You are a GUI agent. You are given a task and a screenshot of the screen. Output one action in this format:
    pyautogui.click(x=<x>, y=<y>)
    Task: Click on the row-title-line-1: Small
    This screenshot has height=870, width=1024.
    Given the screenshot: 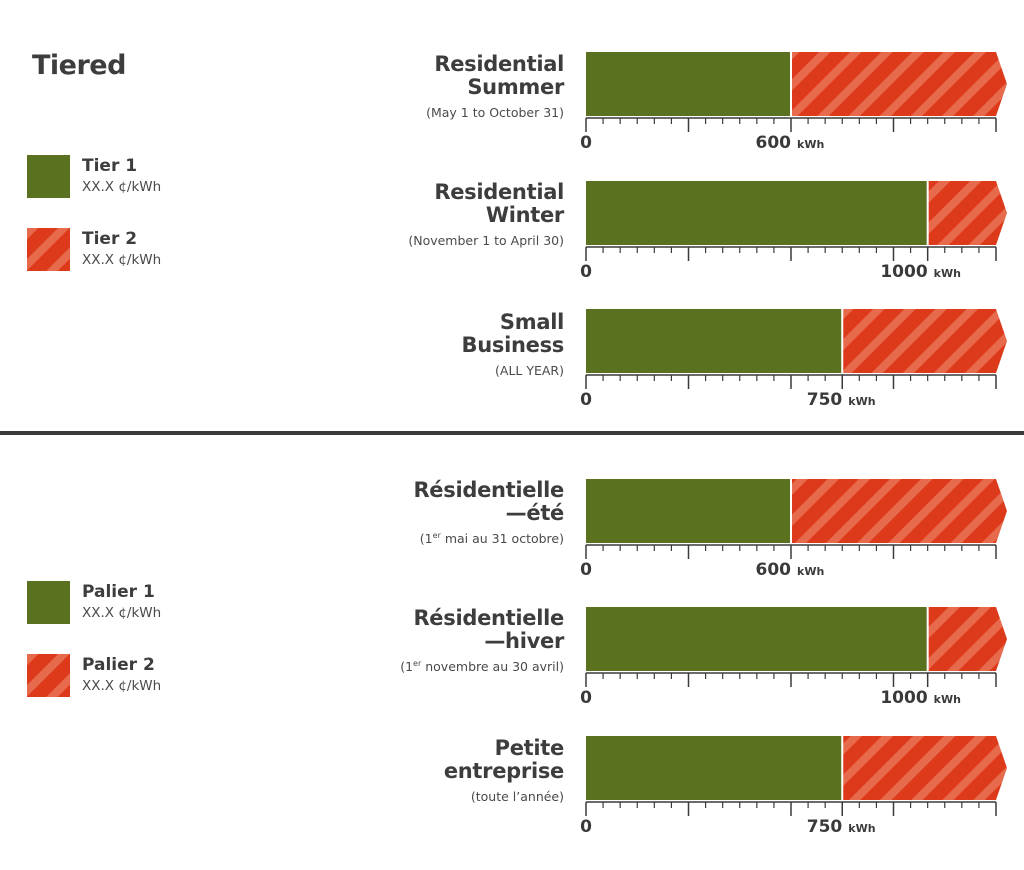 What is the action you would take?
    pyautogui.click(x=531, y=322)
    